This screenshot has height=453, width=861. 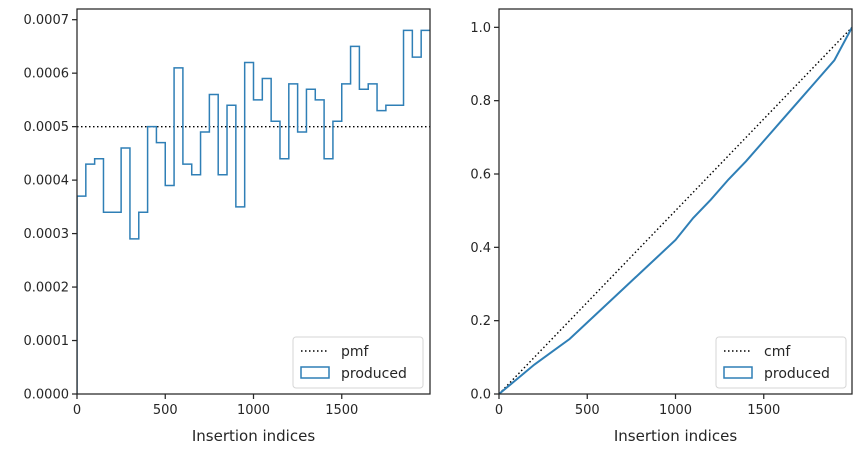 What do you see at coordinates (738, 372) in the screenshot?
I see `cmf-legend-series-swatch` at bounding box center [738, 372].